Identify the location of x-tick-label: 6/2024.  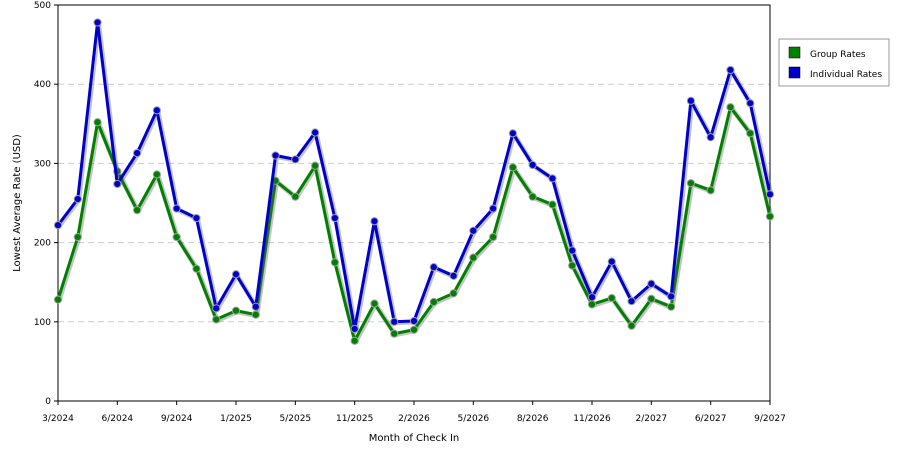
(117, 419).